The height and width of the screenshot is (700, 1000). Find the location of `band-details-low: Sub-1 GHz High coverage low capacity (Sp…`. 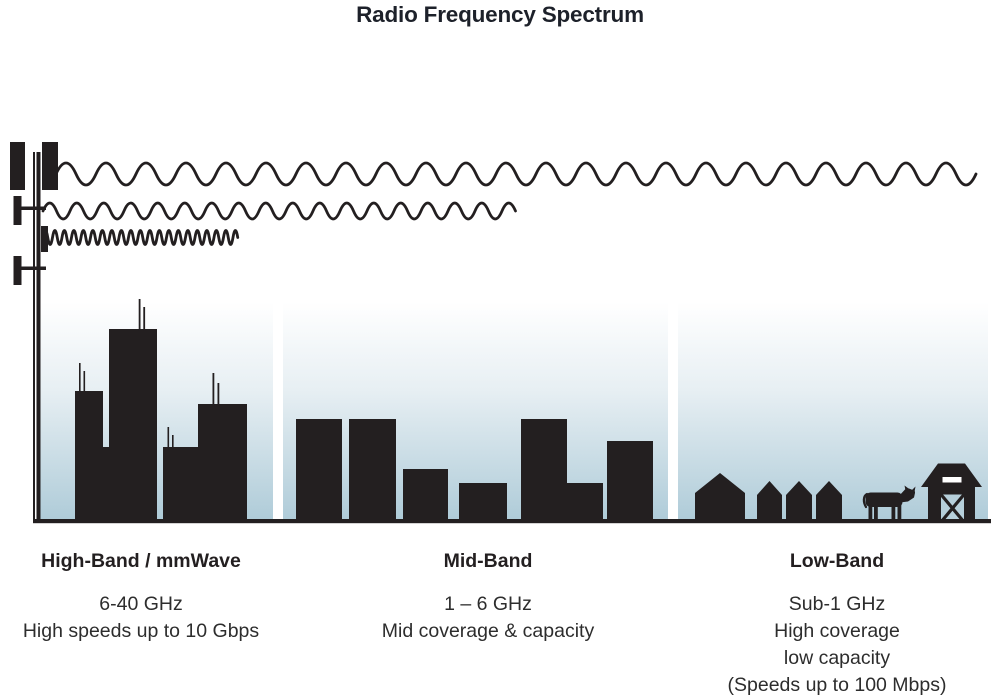

band-details-low: Sub-1 GHz High coverage low capacity (Sp… is located at coordinates (837, 645).